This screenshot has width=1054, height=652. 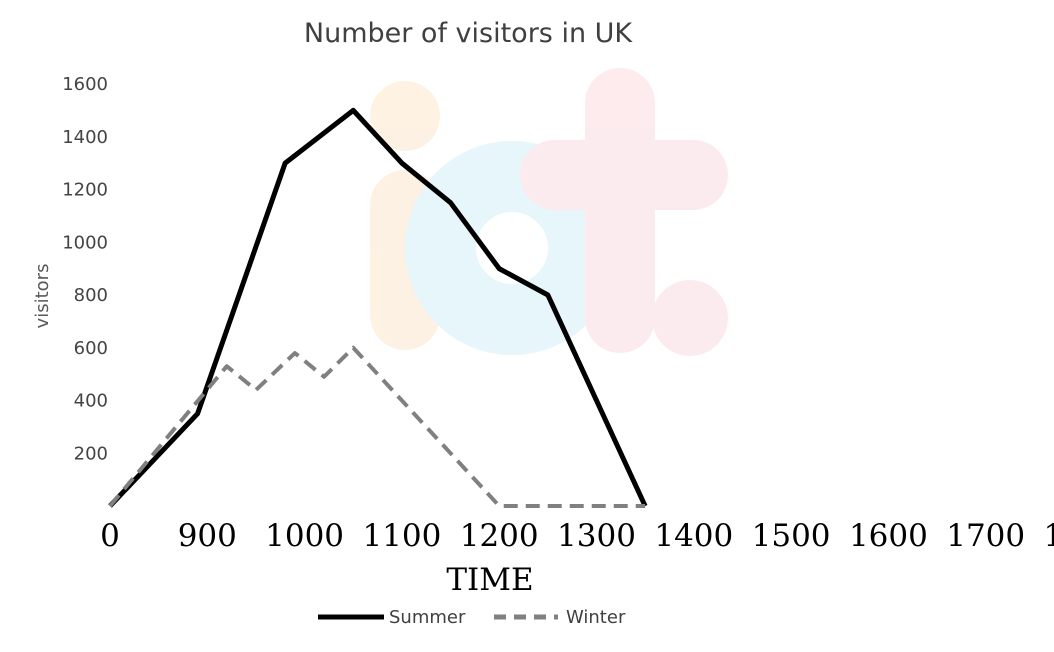 I want to click on x-tick-label: 1500, so click(x=791, y=536).